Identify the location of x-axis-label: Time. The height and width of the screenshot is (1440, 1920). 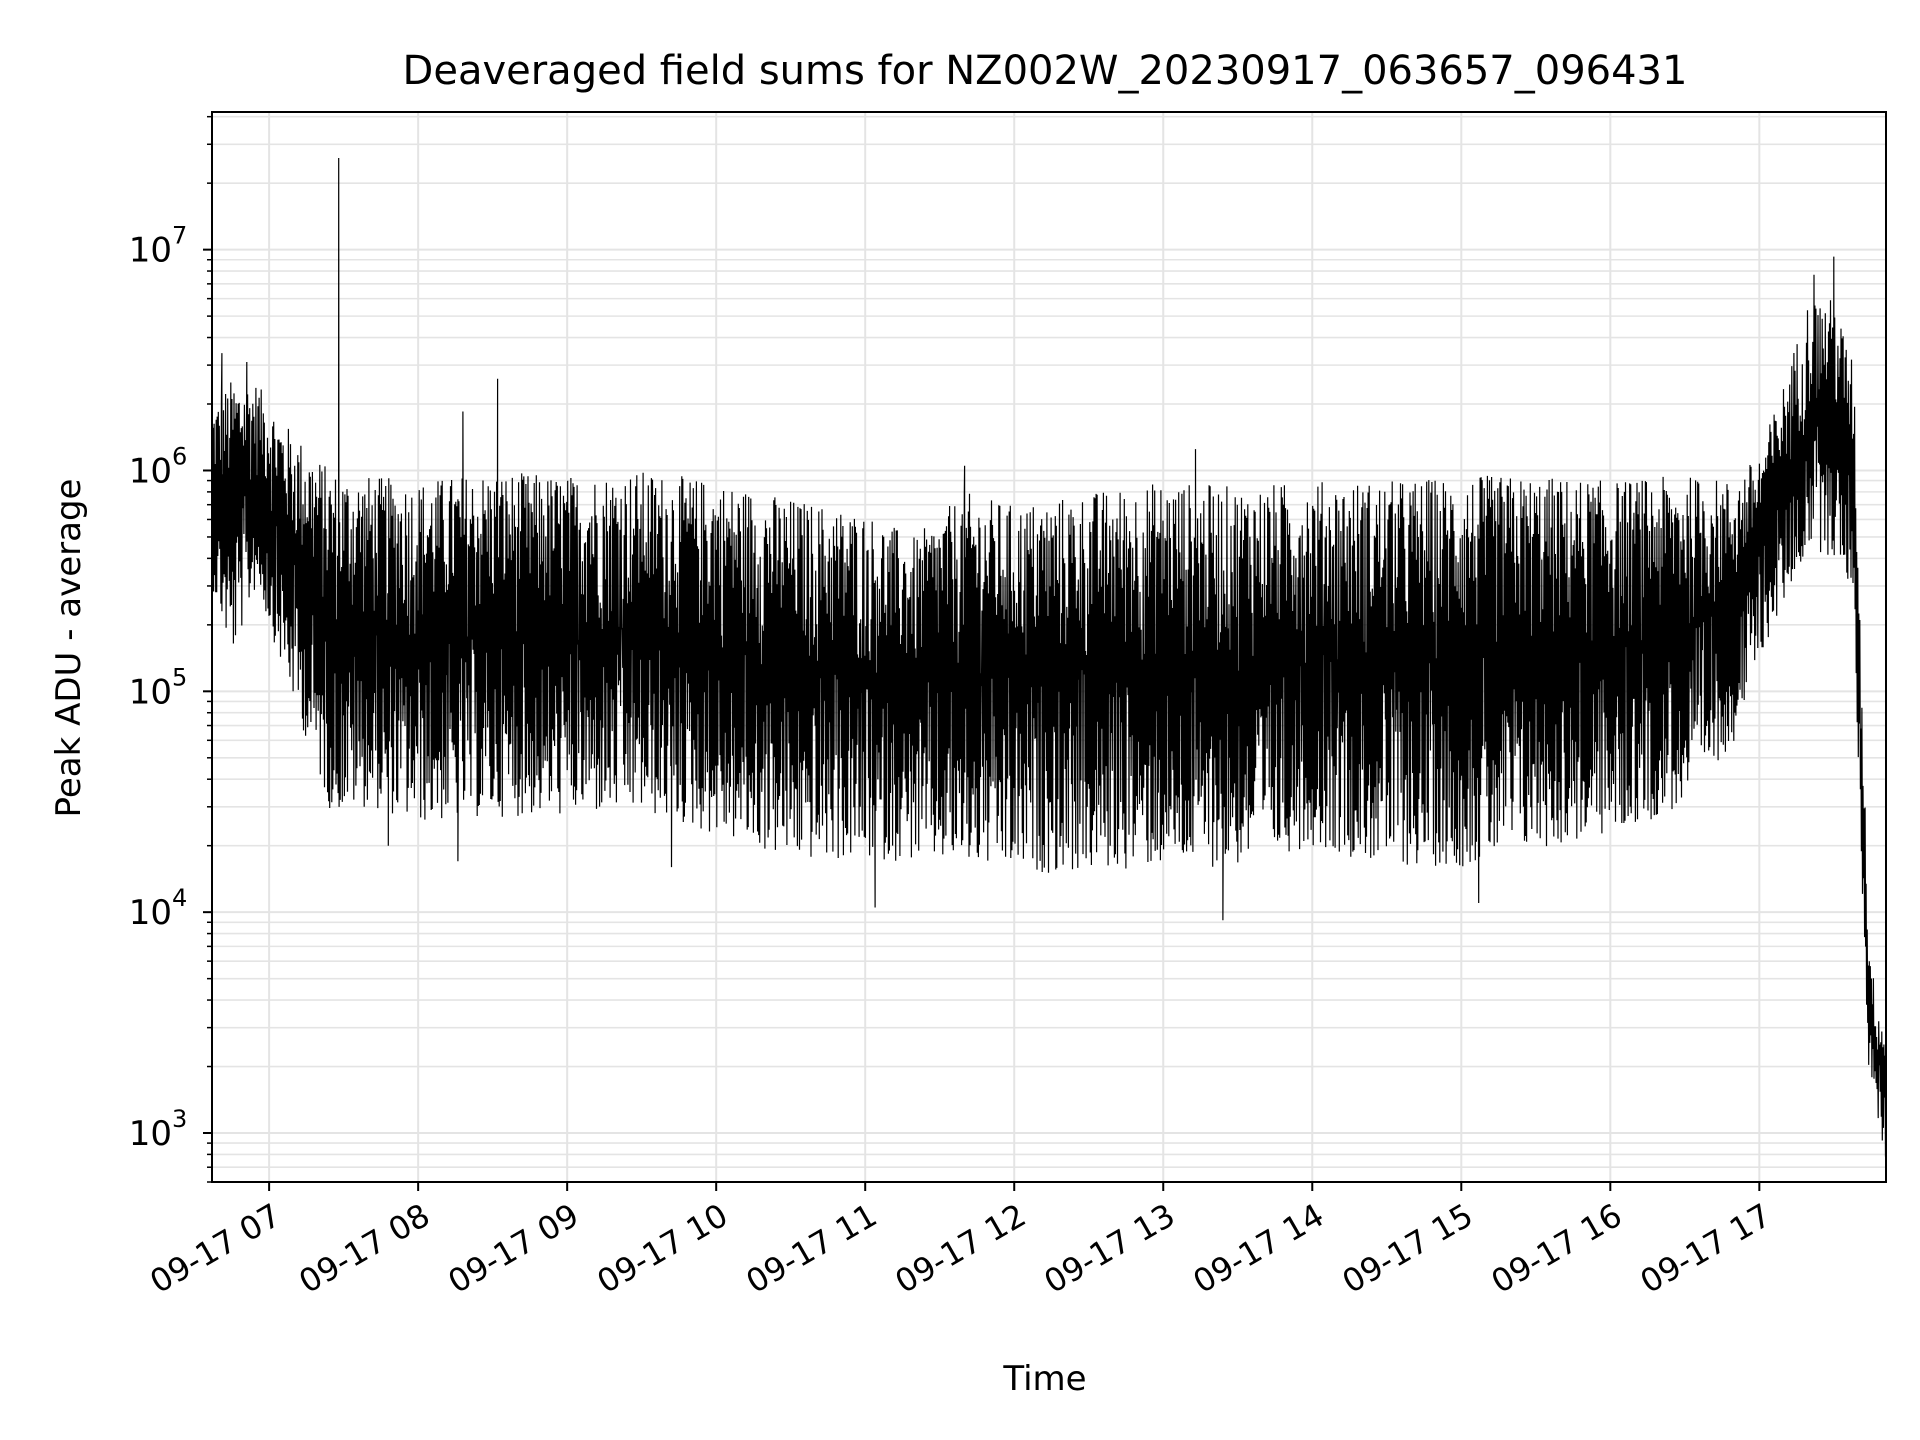
(1044, 1379).